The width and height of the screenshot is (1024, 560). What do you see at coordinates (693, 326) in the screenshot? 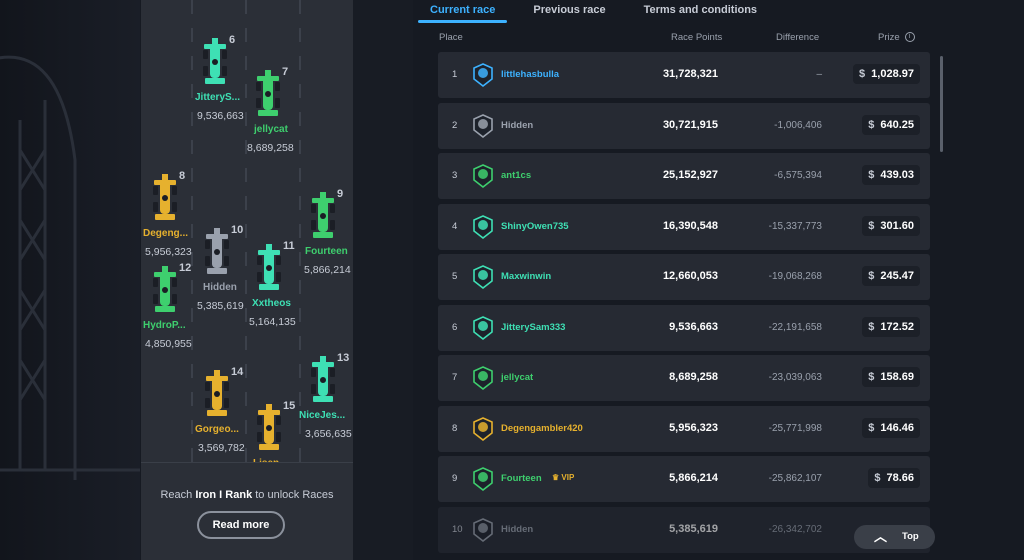
I see `race-points: 9,536,663` at bounding box center [693, 326].